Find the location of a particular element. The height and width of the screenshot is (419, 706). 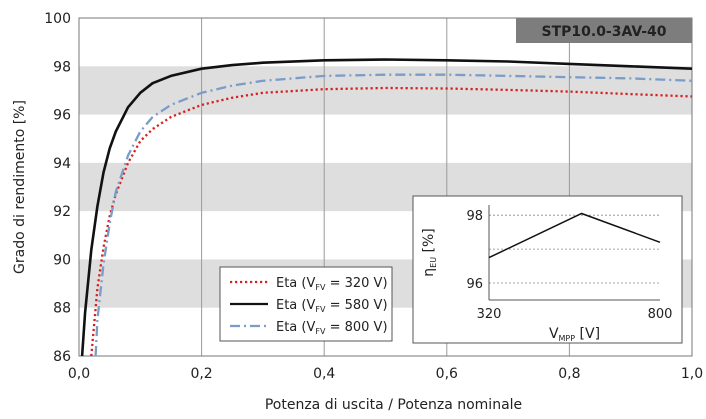

y-axis-label: Grado di rendimento [%] is located at coordinates (20, 187).